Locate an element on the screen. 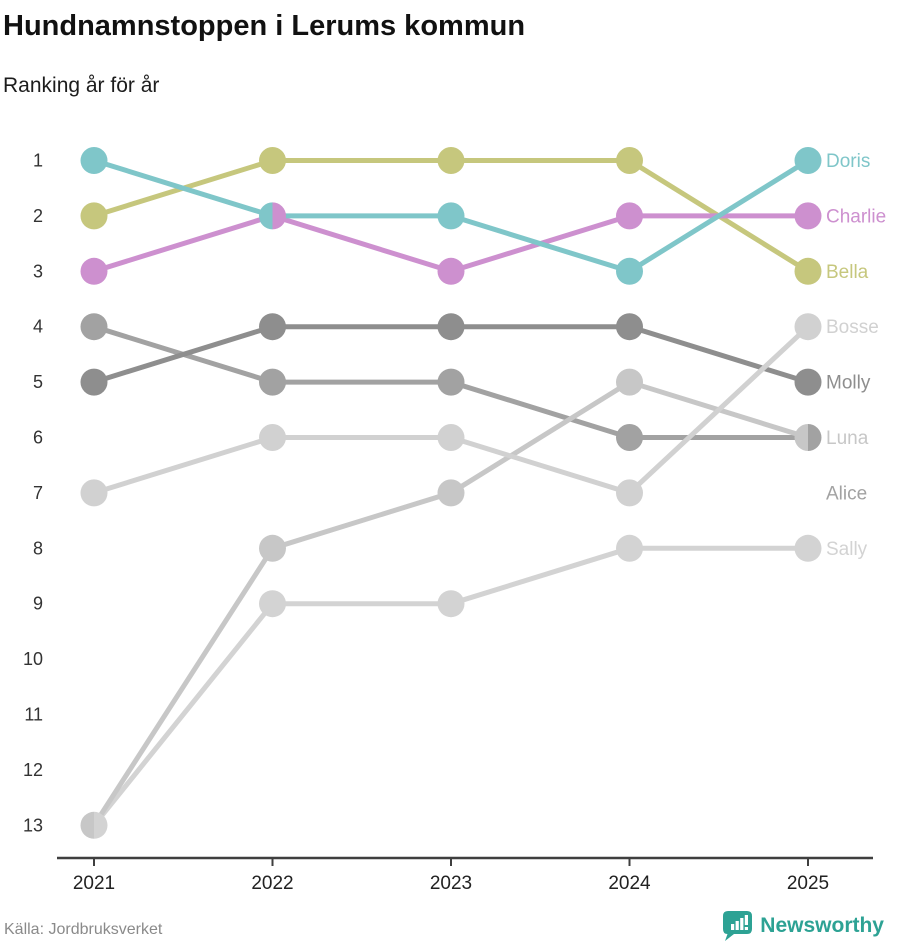 The image size is (900, 950). series-label-bella: Bella is located at coordinates (847, 272).